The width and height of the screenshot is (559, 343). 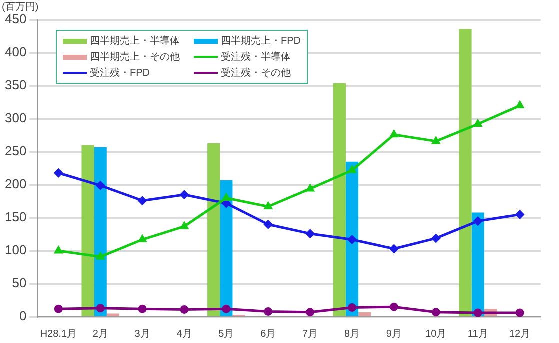 I want to click on legend-label: 四半期売上・その他, so click(x=135, y=57).